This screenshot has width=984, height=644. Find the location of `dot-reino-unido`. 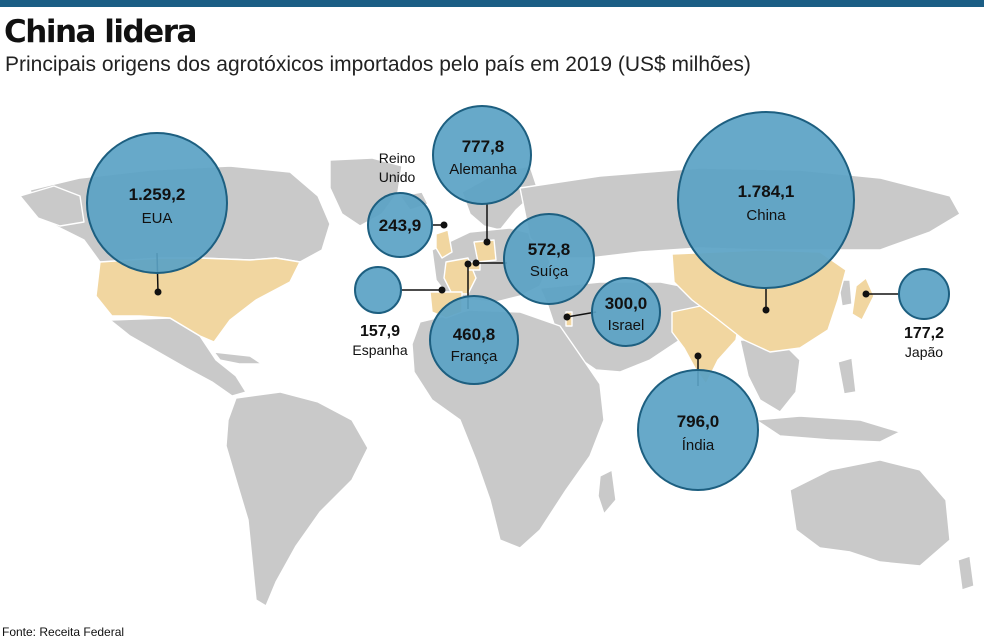

dot-reino-unido is located at coordinates (444, 225).